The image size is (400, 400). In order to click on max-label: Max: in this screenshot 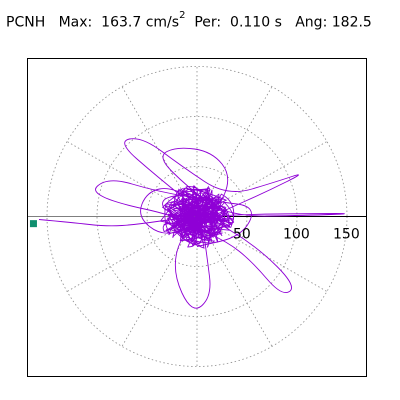, I will do `click(75, 22)`.